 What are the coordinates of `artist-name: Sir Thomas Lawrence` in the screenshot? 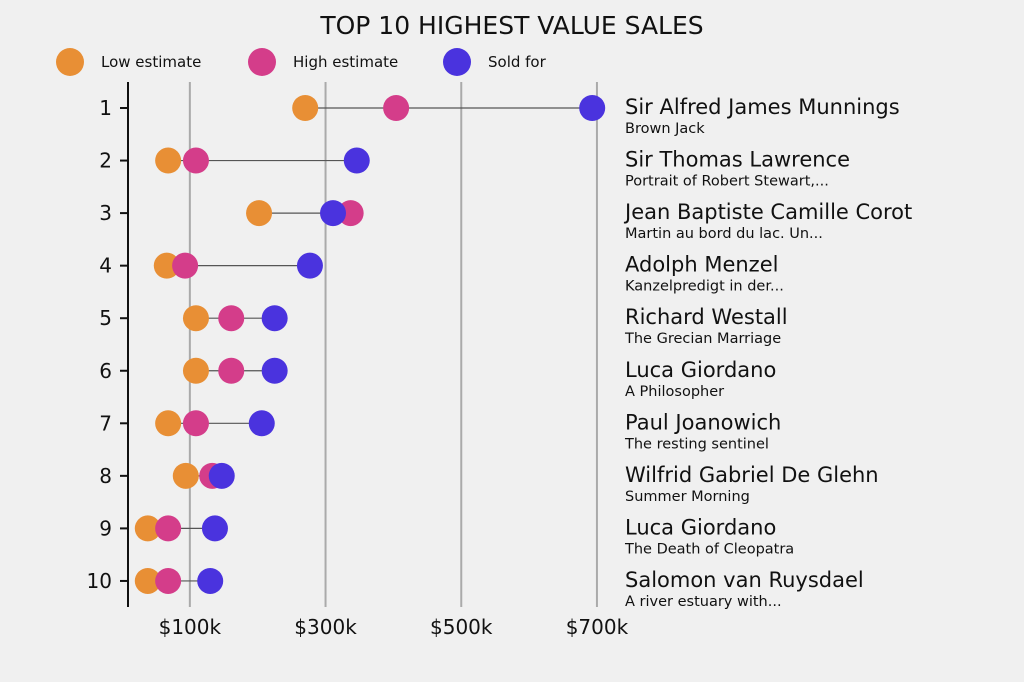 It's located at (737, 160).